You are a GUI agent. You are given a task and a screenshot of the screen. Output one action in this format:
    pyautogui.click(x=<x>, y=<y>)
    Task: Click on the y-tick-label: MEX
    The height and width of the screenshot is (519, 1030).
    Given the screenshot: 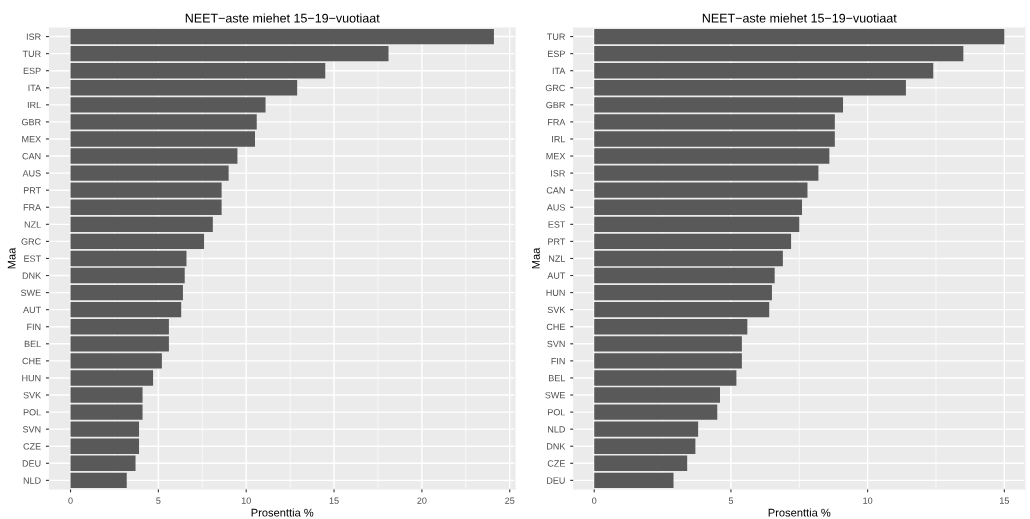 What is the action you would take?
    pyautogui.click(x=556, y=156)
    